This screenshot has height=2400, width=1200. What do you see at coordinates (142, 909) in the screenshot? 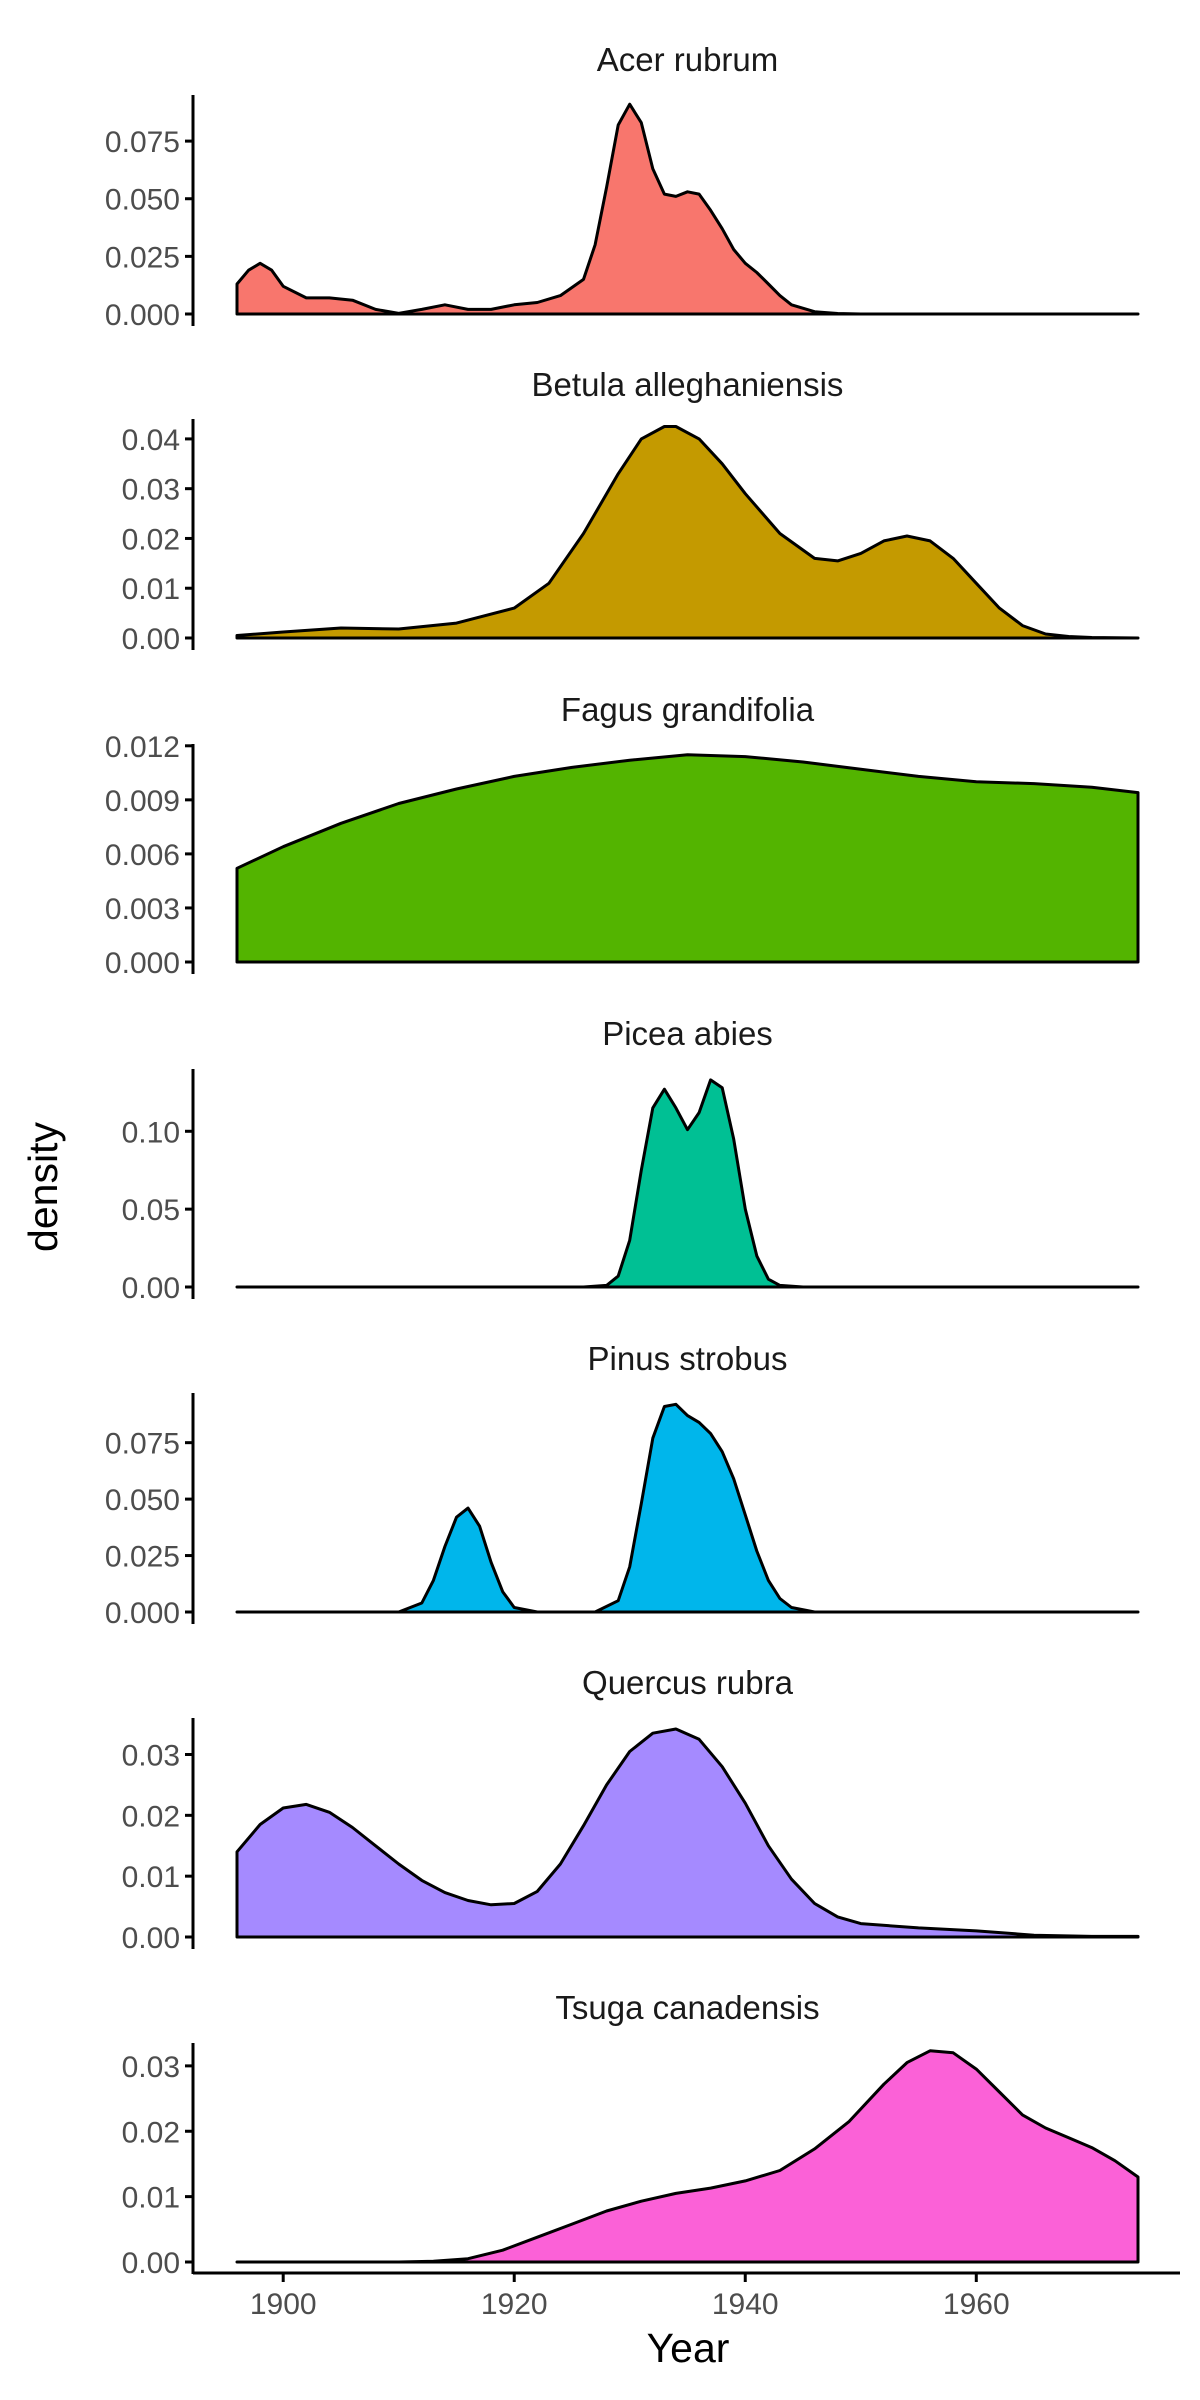
I see `y-tick-label: 0.003` at bounding box center [142, 909].